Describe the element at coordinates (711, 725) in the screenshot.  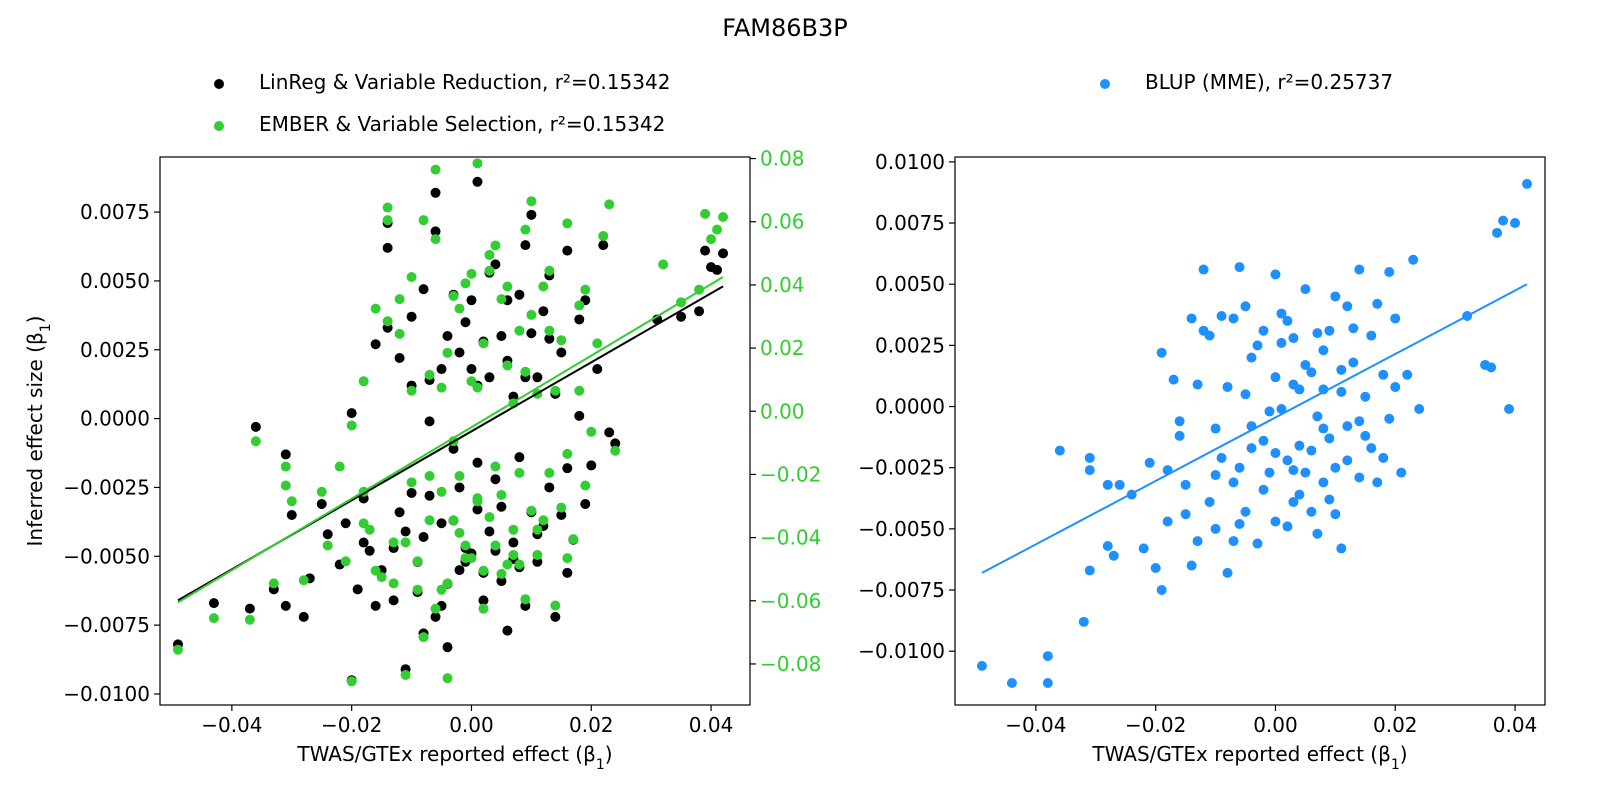
I see `x-tick-label: 0.04` at that location.